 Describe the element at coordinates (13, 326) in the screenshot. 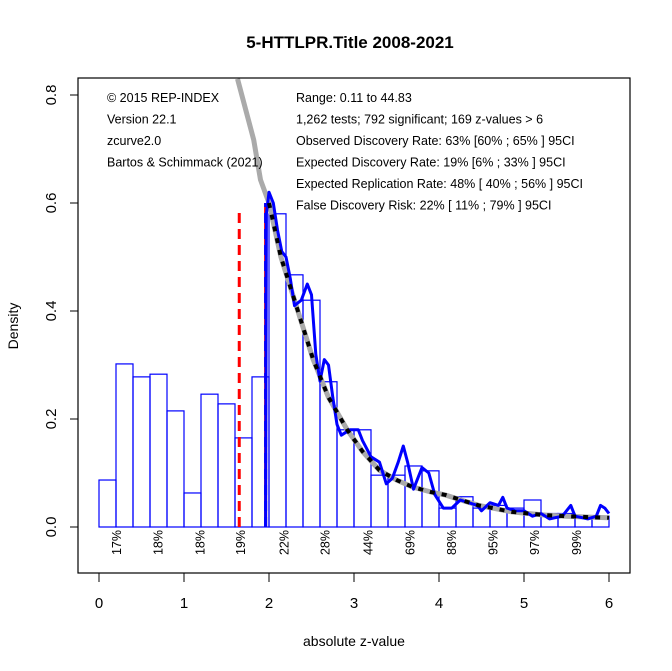

I see `y-axis-label: Density` at that location.